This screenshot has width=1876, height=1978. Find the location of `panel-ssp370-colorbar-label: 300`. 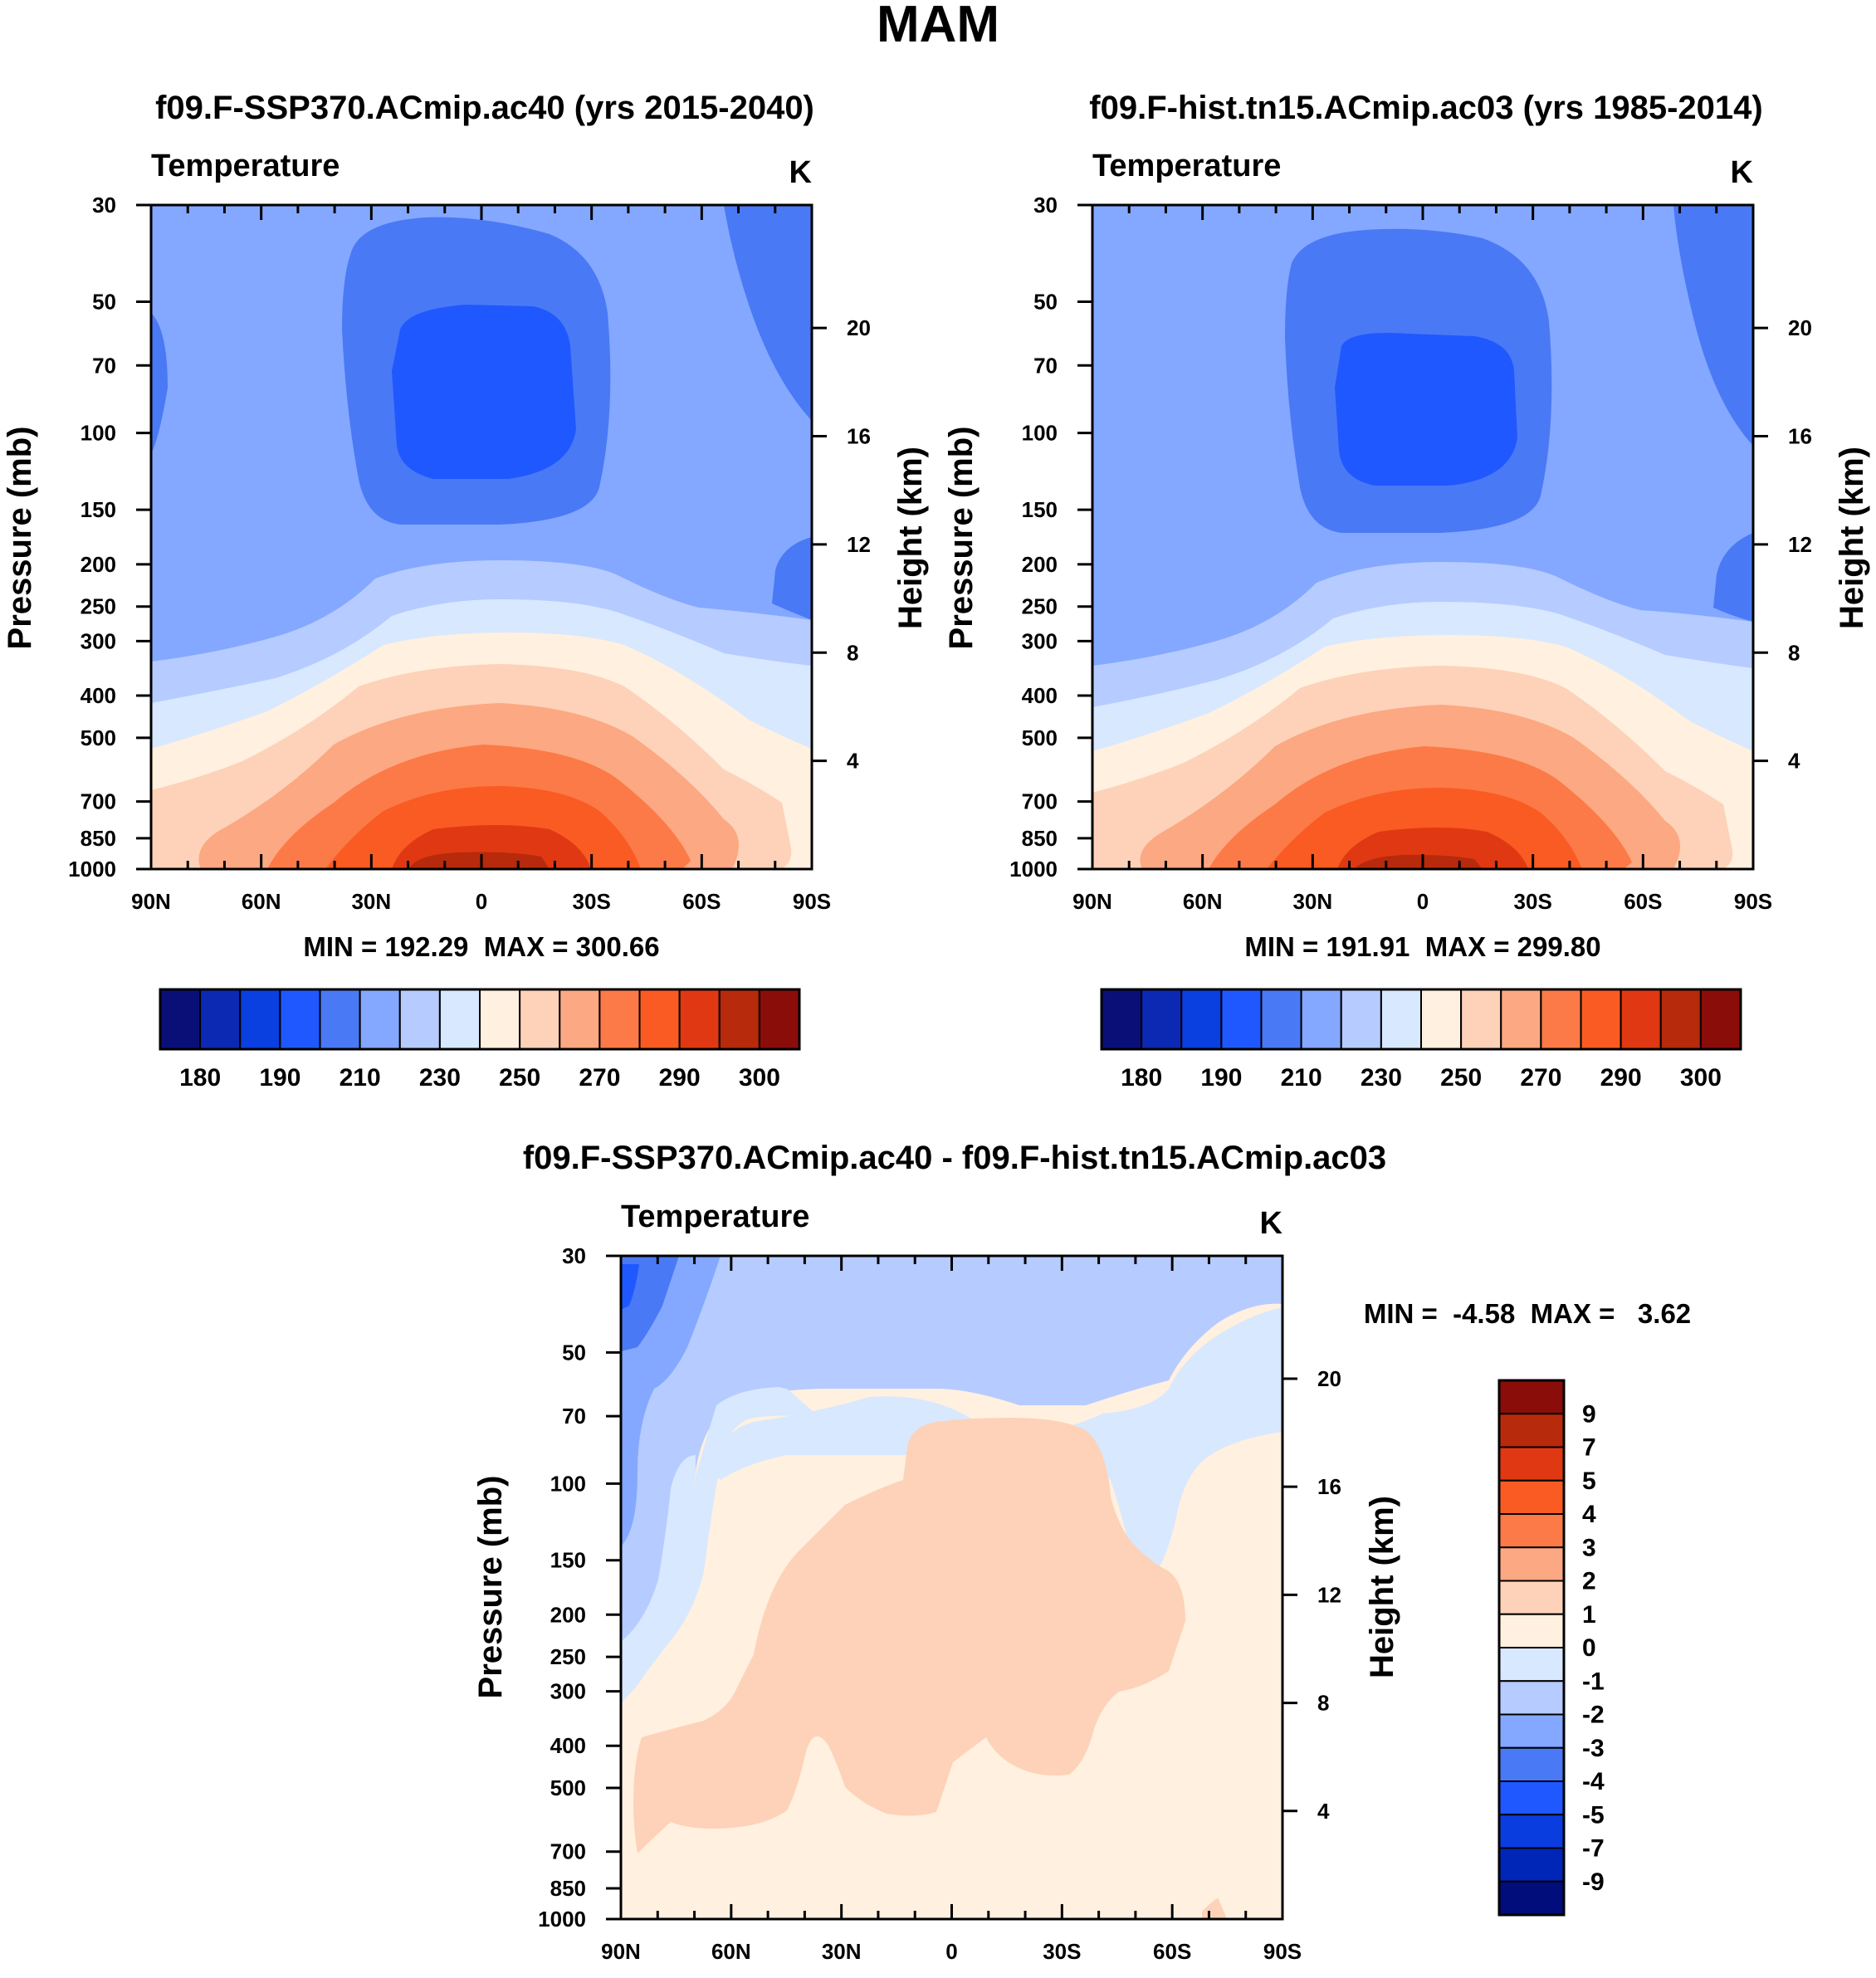

panel-ssp370-colorbar-label: 300 is located at coordinates (760, 1078).